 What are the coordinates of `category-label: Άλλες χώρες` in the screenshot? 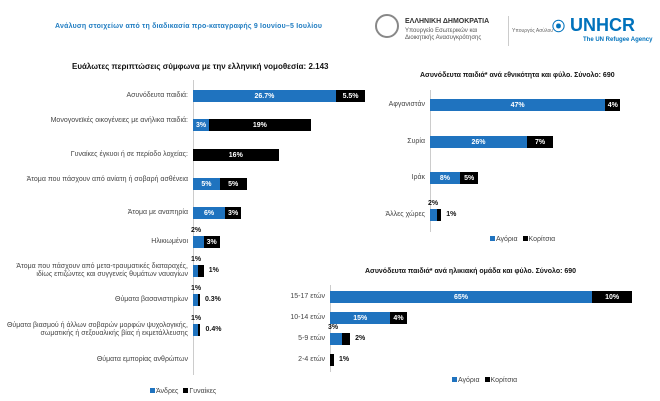 It's located at (405, 214).